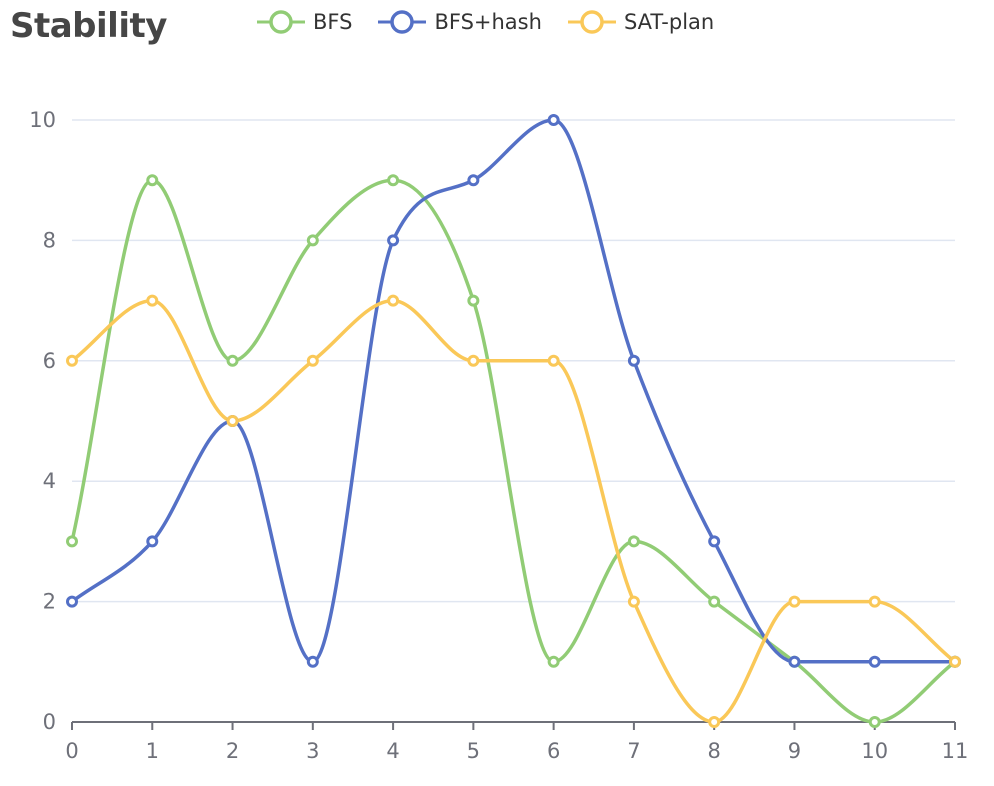  I want to click on y-tick-label-6: 6, so click(49, 361).